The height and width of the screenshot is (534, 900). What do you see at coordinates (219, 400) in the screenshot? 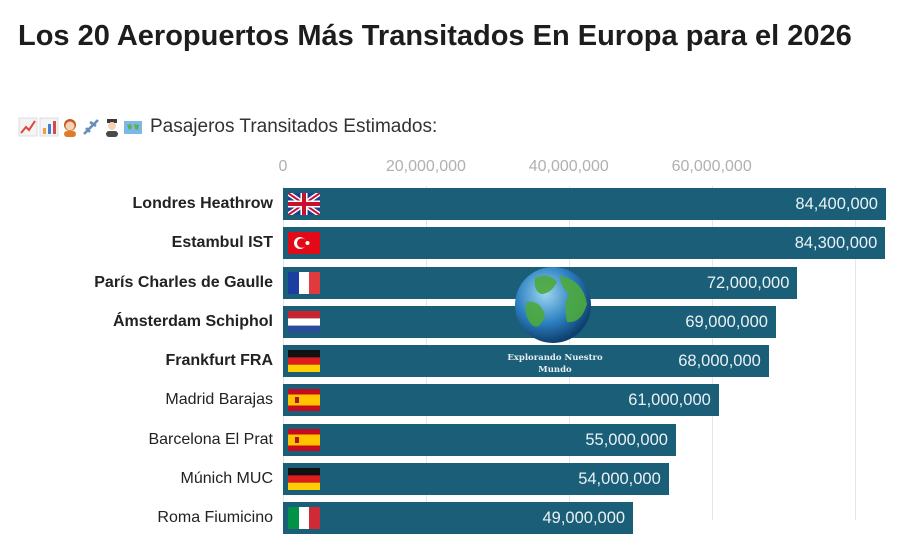
I see `category-label: Madrid Barajas` at bounding box center [219, 400].